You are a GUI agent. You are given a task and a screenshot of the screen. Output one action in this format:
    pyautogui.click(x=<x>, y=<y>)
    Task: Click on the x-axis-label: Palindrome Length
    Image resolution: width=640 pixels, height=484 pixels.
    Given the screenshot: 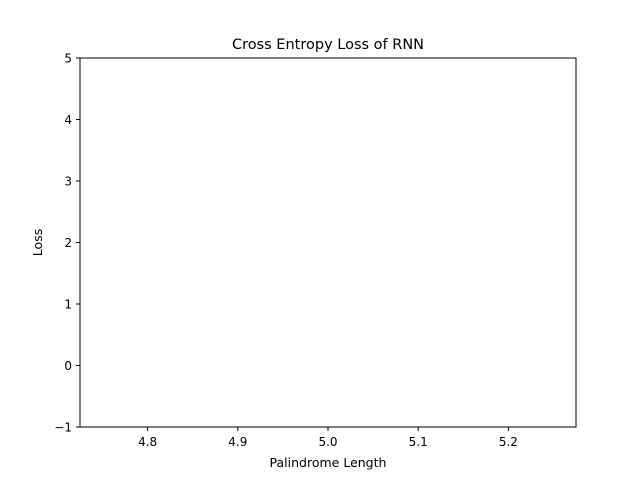 What is the action you would take?
    pyautogui.click(x=328, y=462)
    